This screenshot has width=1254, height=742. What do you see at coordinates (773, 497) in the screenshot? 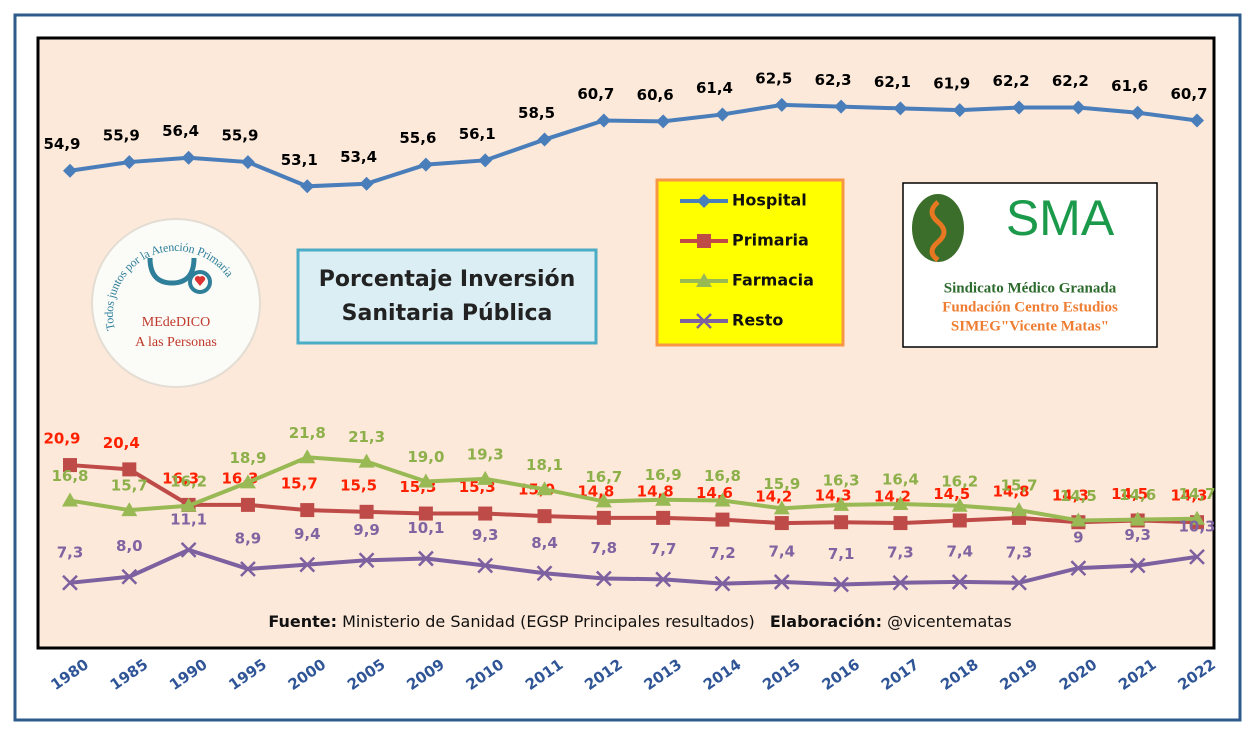
I see `value-label: 14,2` at bounding box center [773, 497].